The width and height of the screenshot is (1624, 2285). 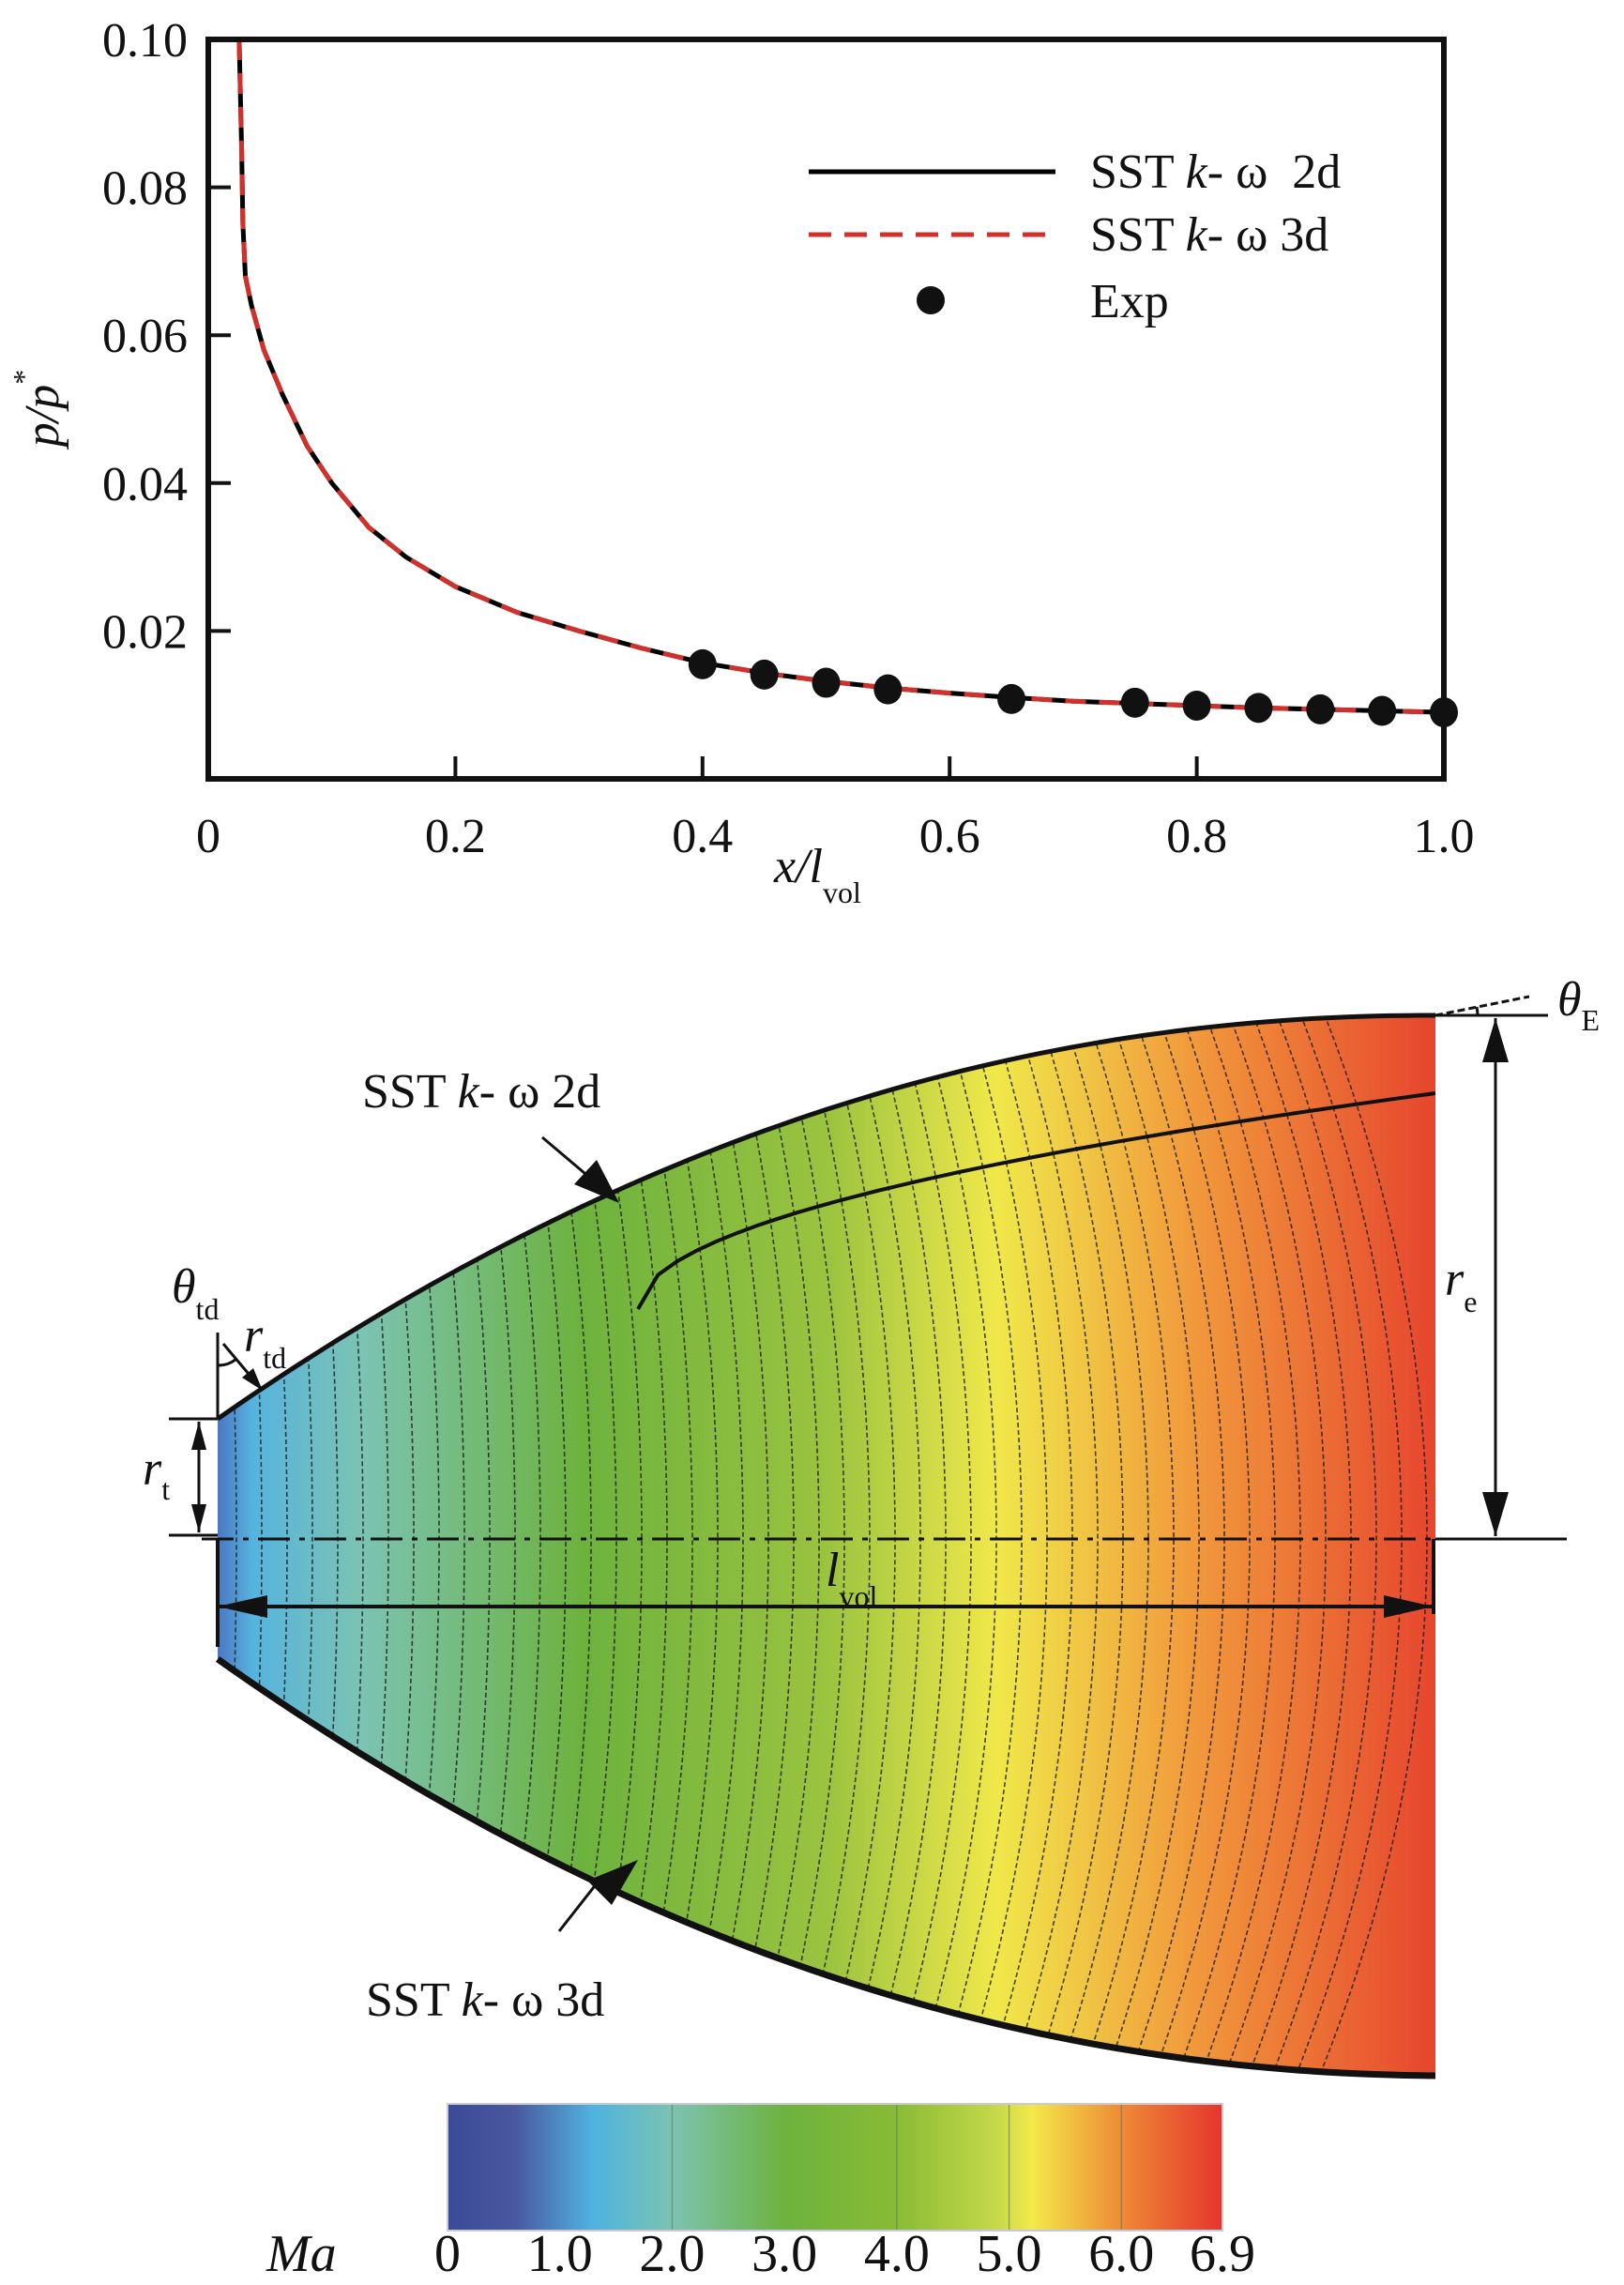 What do you see at coordinates (613, 1882) in the screenshot?
I see `lower-wall-arrowhead-icon` at bounding box center [613, 1882].